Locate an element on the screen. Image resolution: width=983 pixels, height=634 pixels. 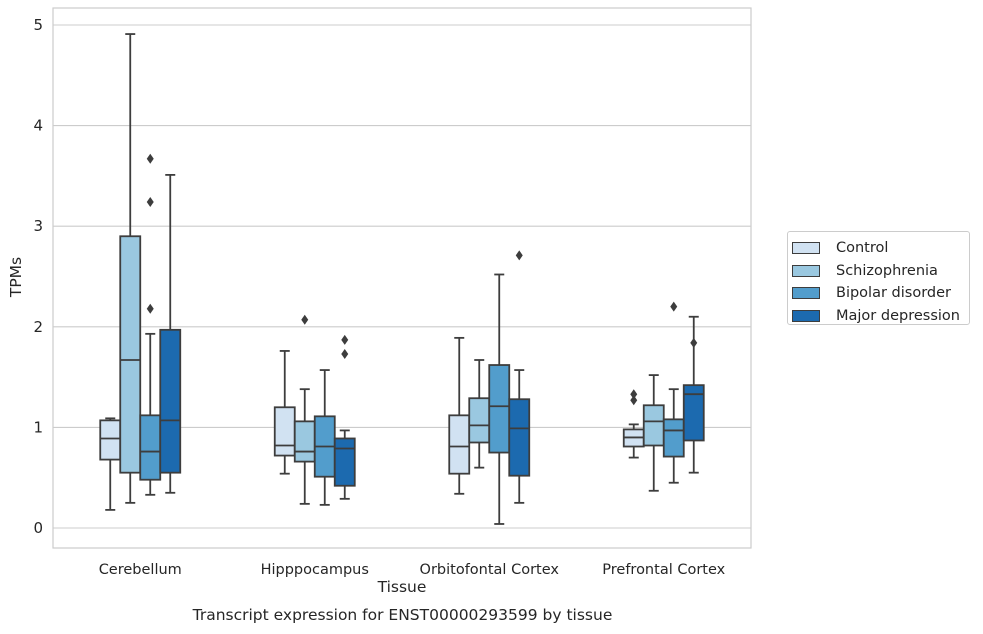
y-tick-label: 5 is located at coordinates (38, 25).